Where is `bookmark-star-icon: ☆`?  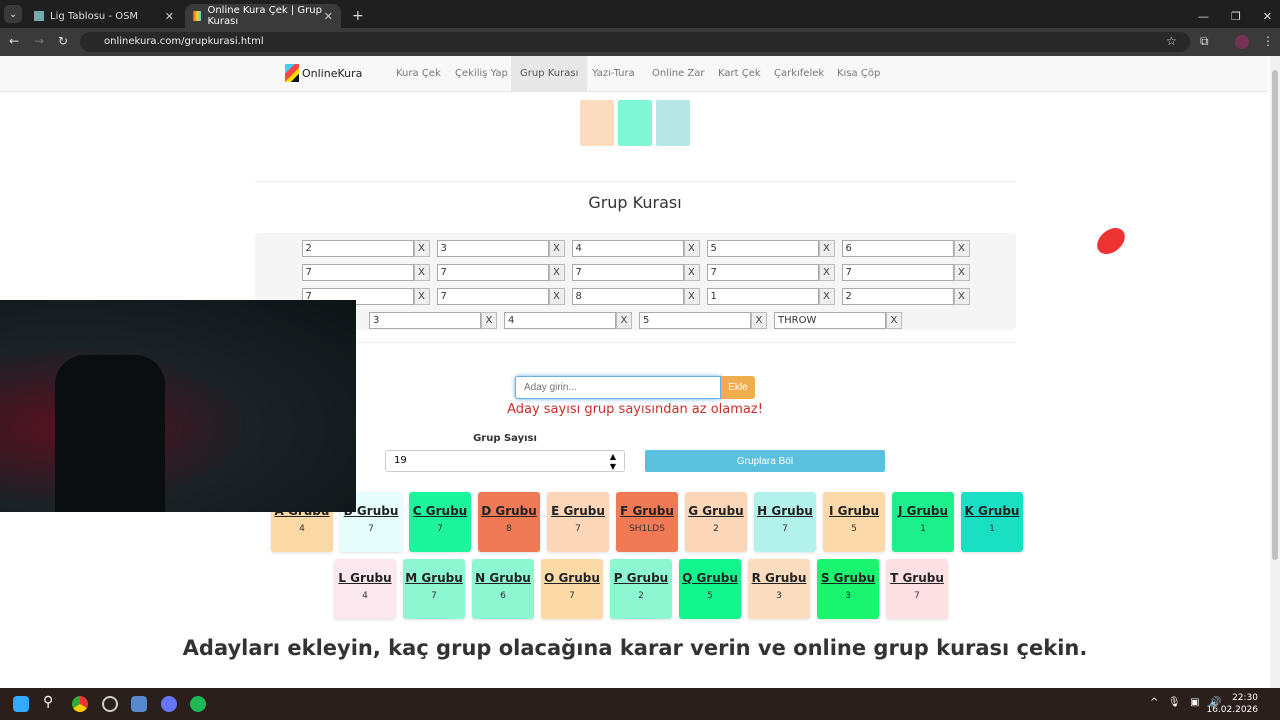
bookmark-star-icon: ☆ is located at coordinates (1171, 41).